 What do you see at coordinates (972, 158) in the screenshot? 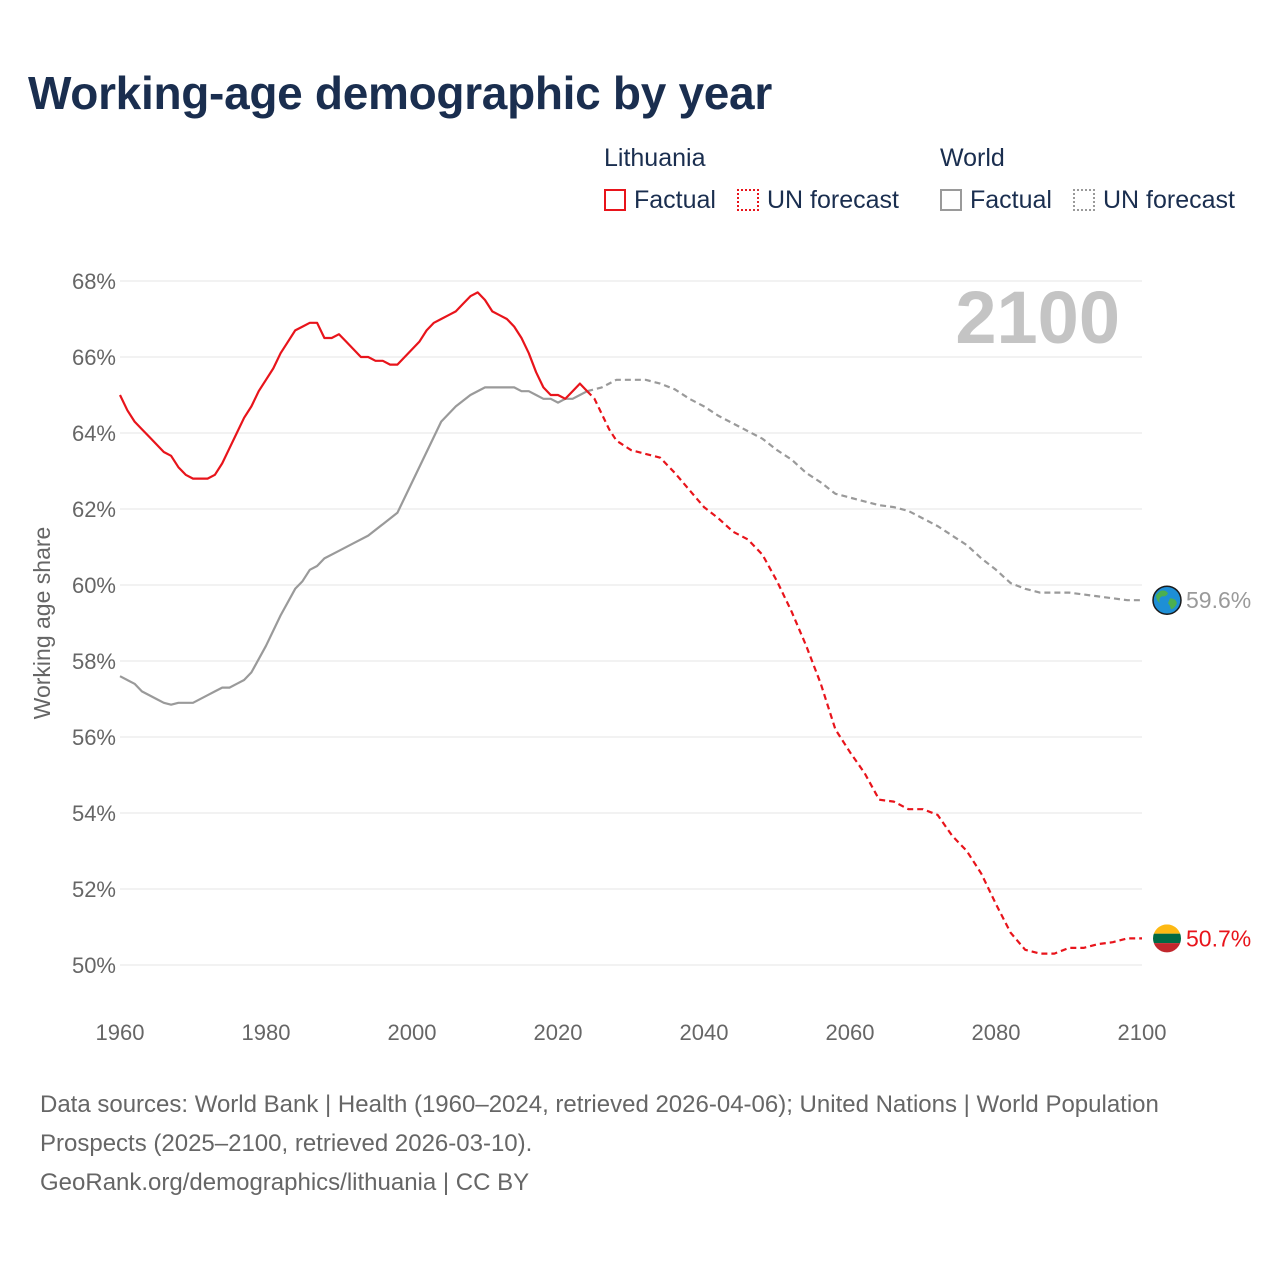
I see `legend-world-title: World` at bounding box center [972, 158].